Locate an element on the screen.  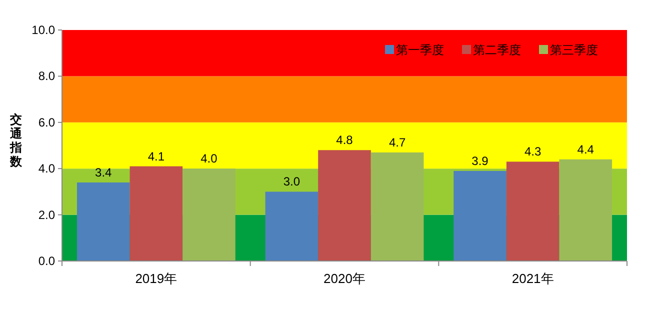
data-label: 3.9 is located at coordinates (480, 161).